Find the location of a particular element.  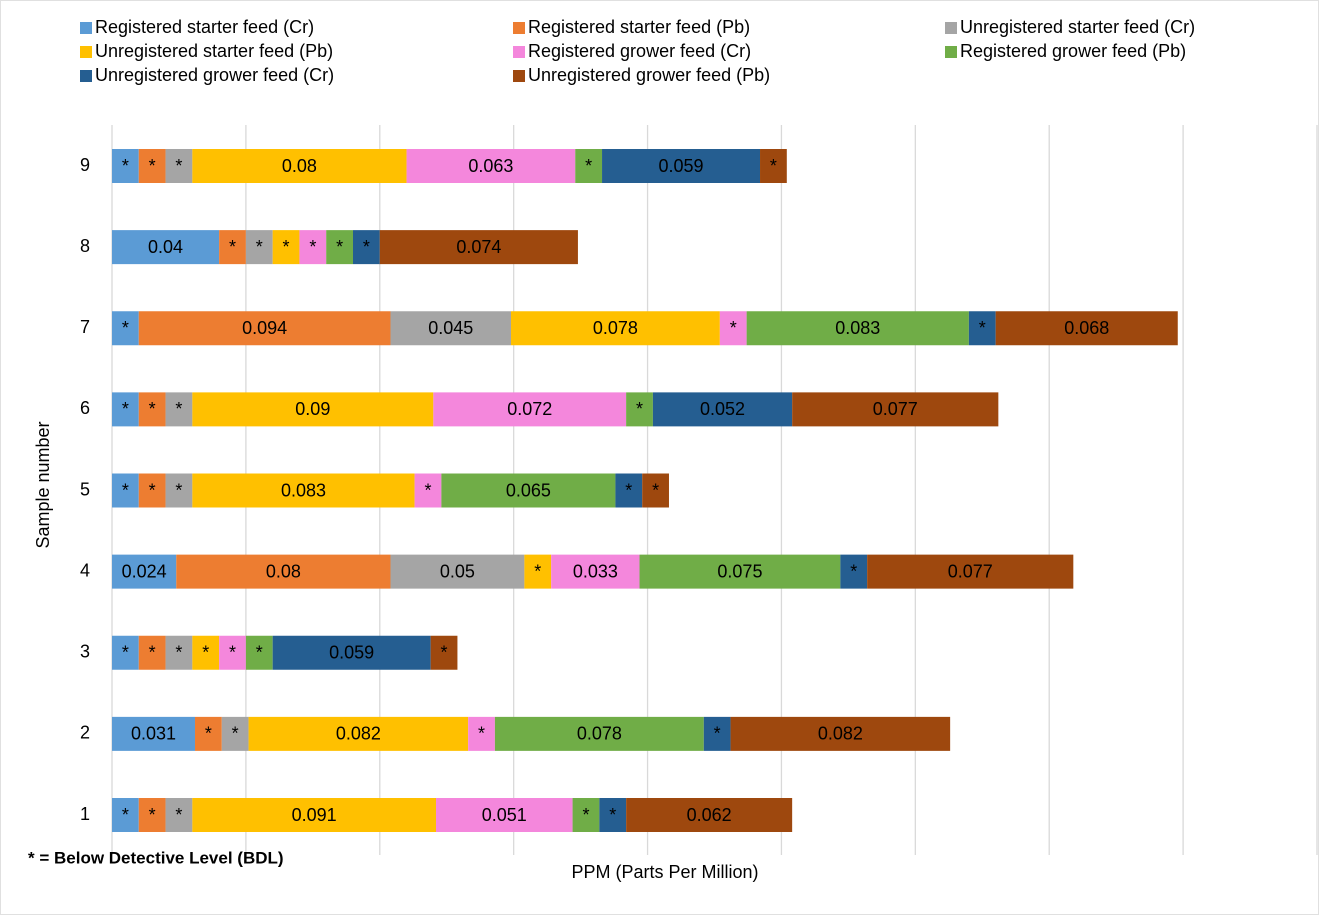

data-label: 0.065 is located at coordinates (528, 490).